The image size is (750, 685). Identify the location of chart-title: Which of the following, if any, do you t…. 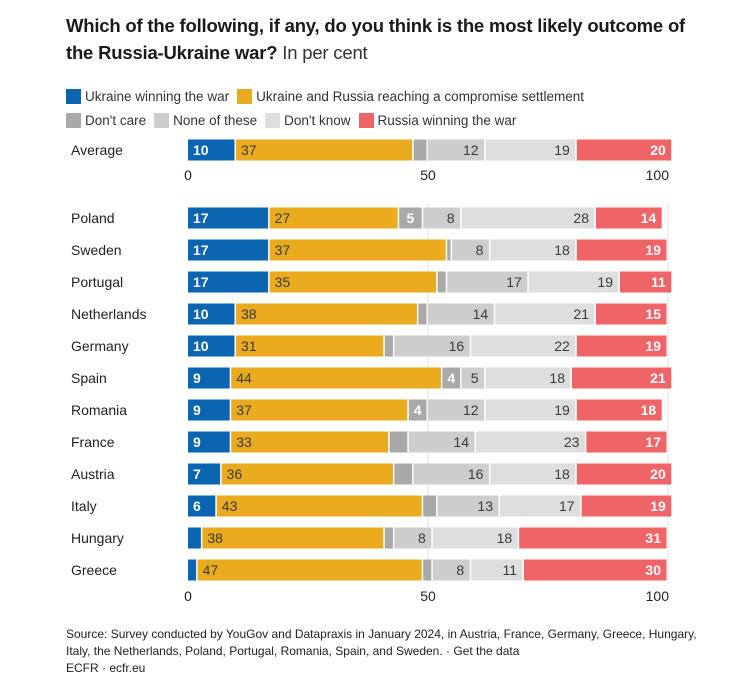
(386, 39).